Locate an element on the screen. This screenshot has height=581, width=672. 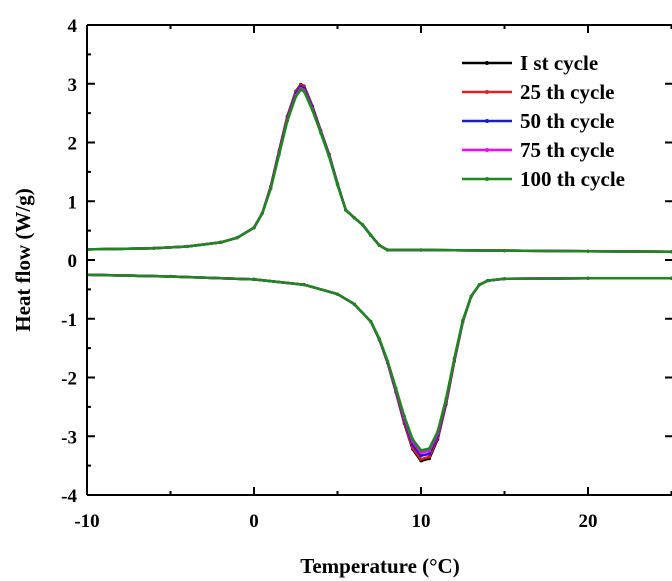
y-tick-label: 2 is located at coordinates (73, 144).